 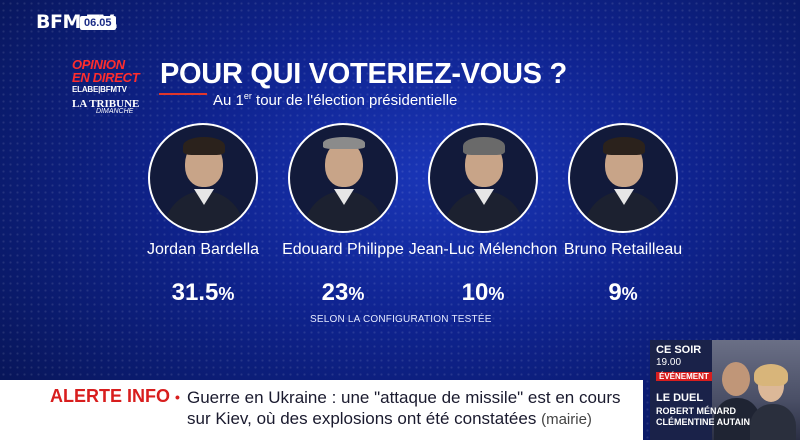 I want to click on candidate-percentage: 9%, so click(x=623, y=292).